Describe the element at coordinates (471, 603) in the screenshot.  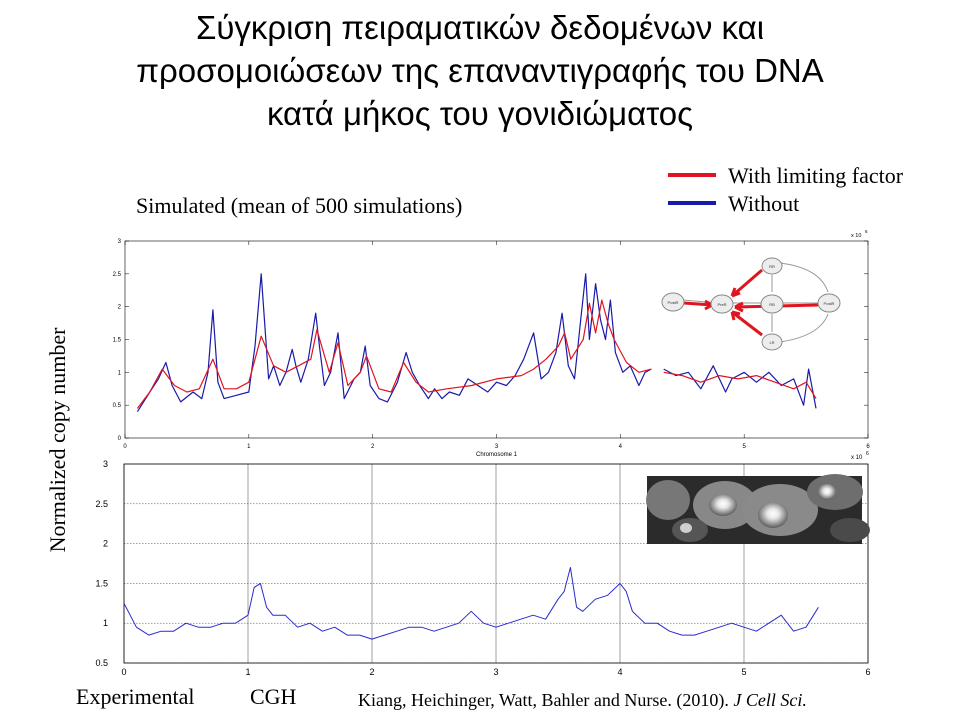
I see `series-line-cgh` at that location.